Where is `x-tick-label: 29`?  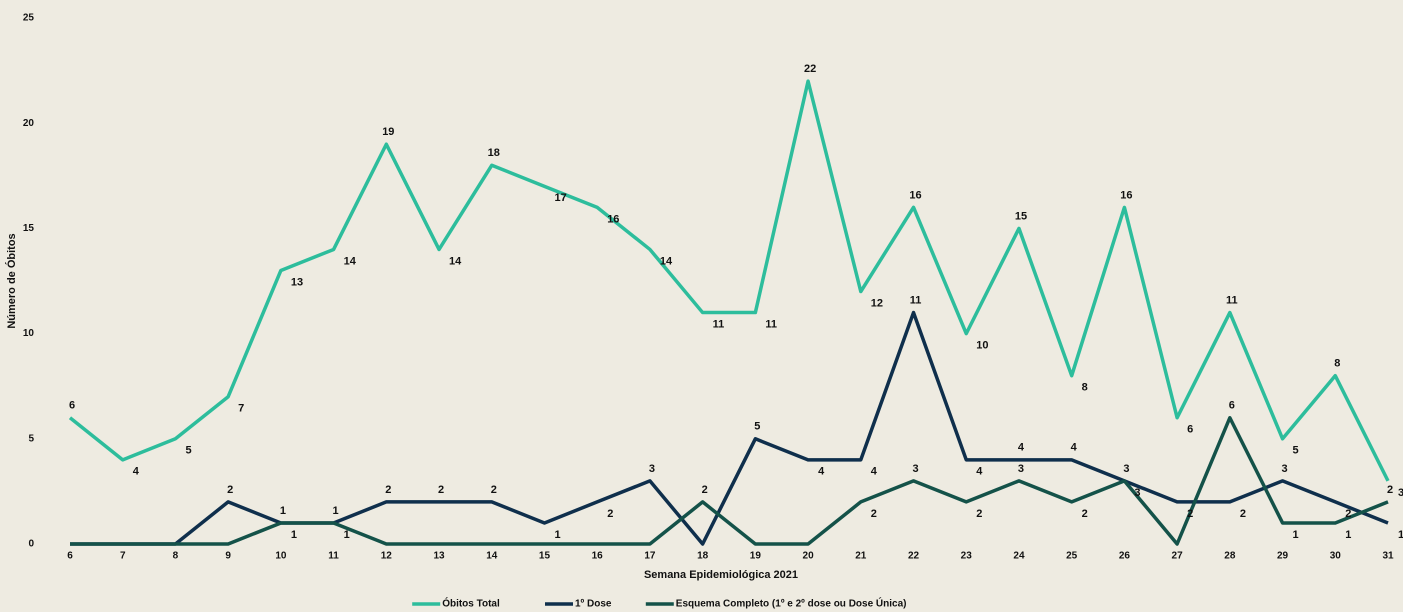
x-tick-label: 29 is located at coordinates (1283, 556).